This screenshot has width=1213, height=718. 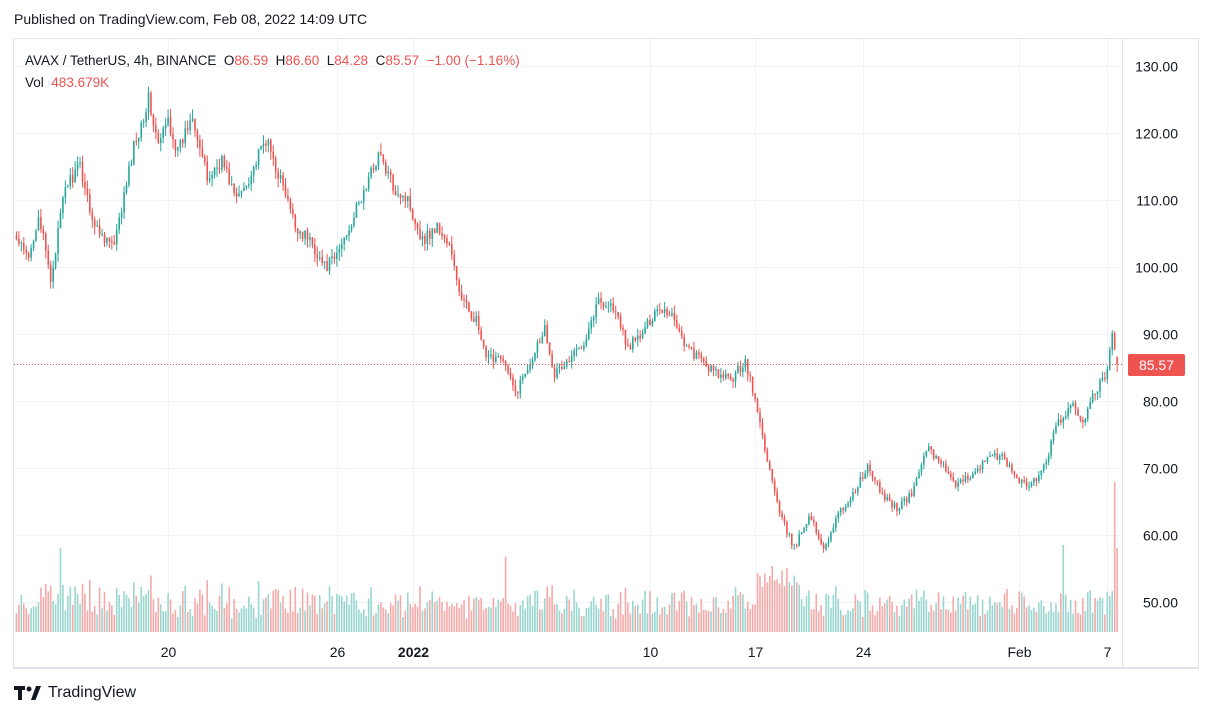 What do you see at coordinates (272, 83) in the screenshot?
I see `volume-row: Vol 483.679K` at bounding box center [272, 83].